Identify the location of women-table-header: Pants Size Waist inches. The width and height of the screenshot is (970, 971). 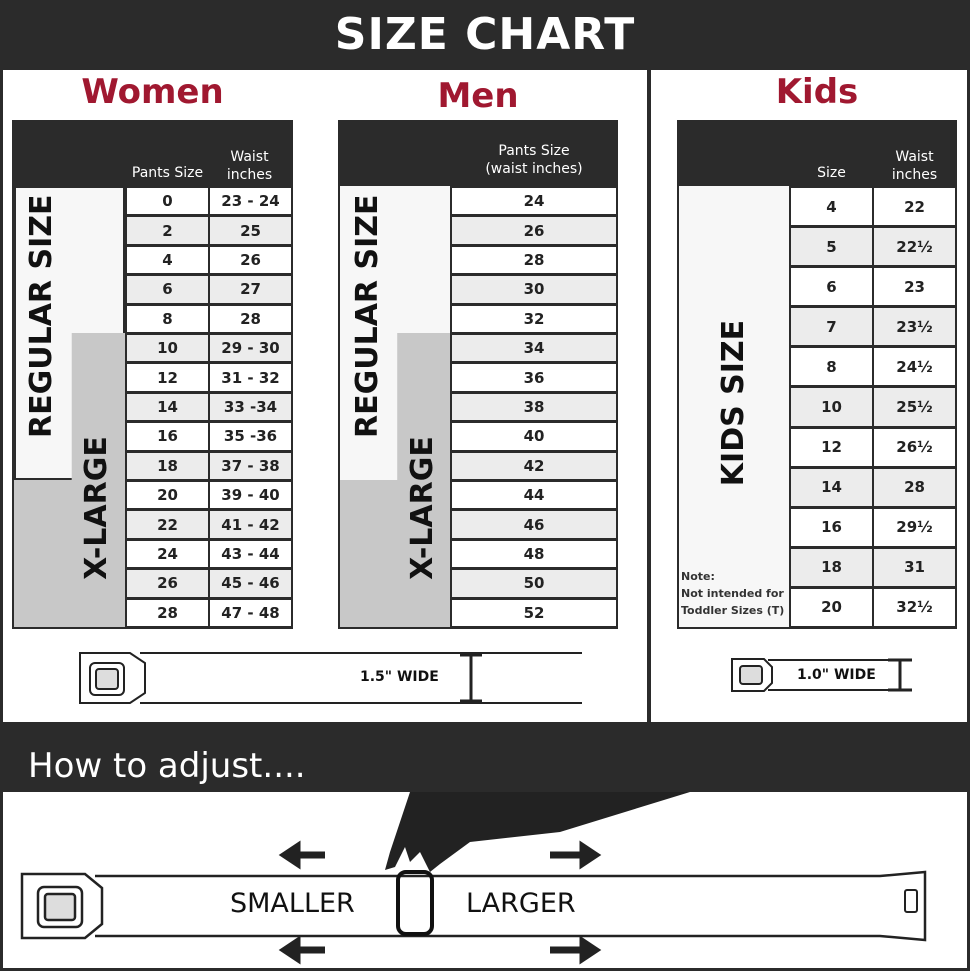
(152, 153).